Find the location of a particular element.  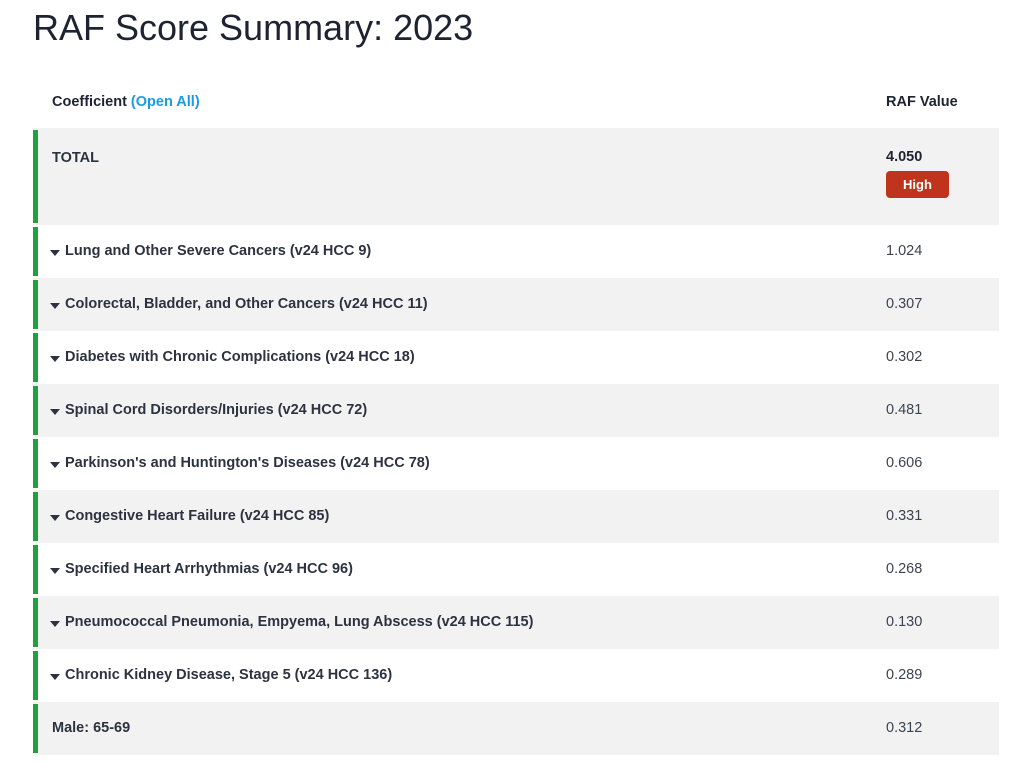

row-label: Congestive Heart Failure (v24 HCC 85) is located at coordinates (197, 516).